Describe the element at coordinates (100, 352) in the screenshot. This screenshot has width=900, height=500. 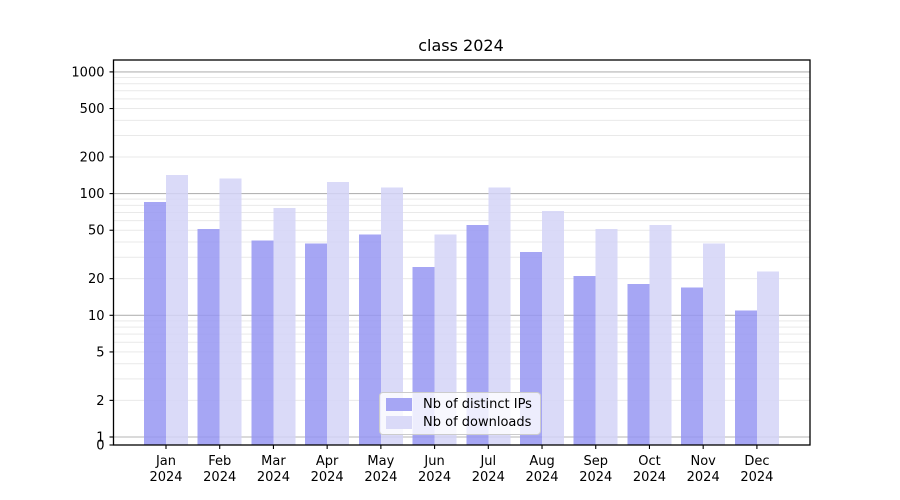
I see `y-tick-label: 5` at that location.